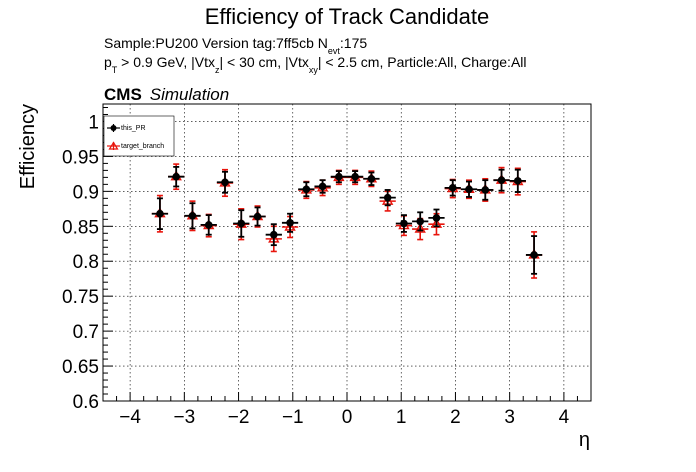 The width and height of the screenshot is (696, 472). I want to click on cms-label: CMS Simulation, so click(166, 94).